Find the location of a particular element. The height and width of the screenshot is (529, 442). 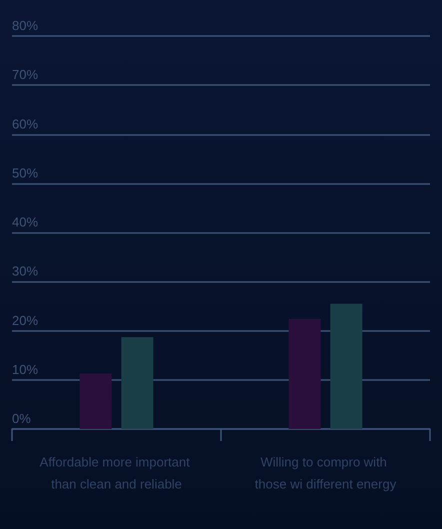

y-tick-label: 70% is located at coordinates (25, 74).